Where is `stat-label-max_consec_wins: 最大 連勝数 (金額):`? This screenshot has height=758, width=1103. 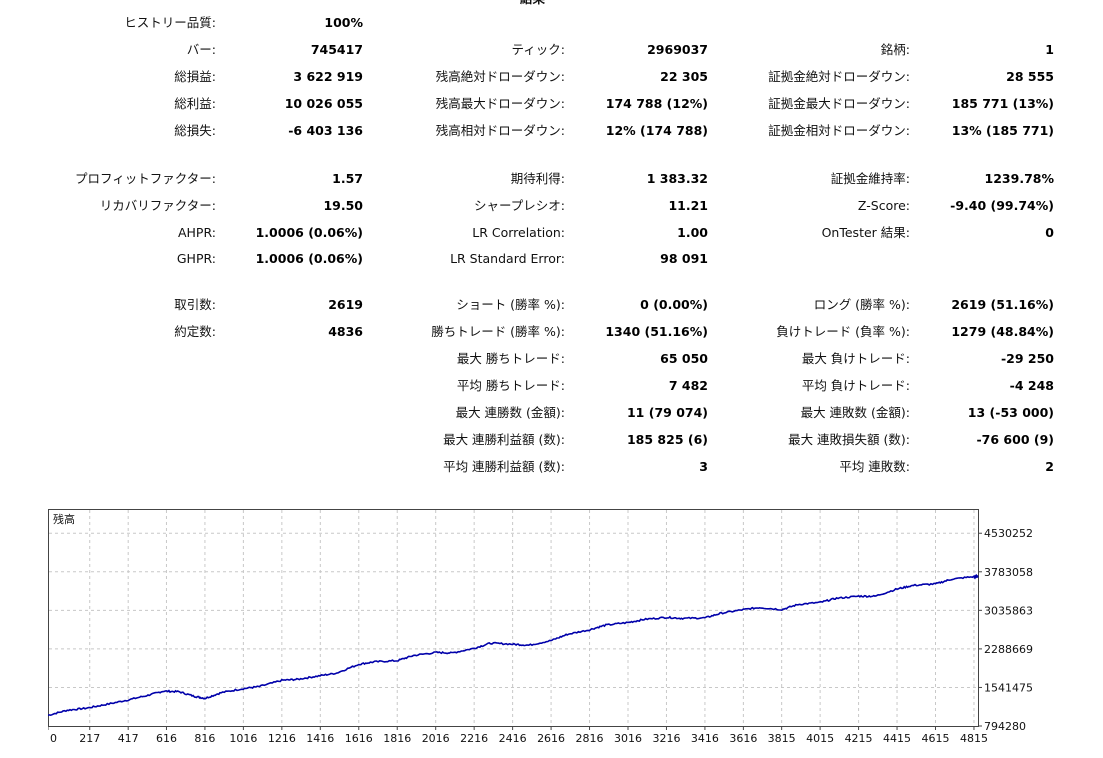 stat-label-max_consec_wins: 最大 連勝数 (金額): is located at coordinates (510, 412).